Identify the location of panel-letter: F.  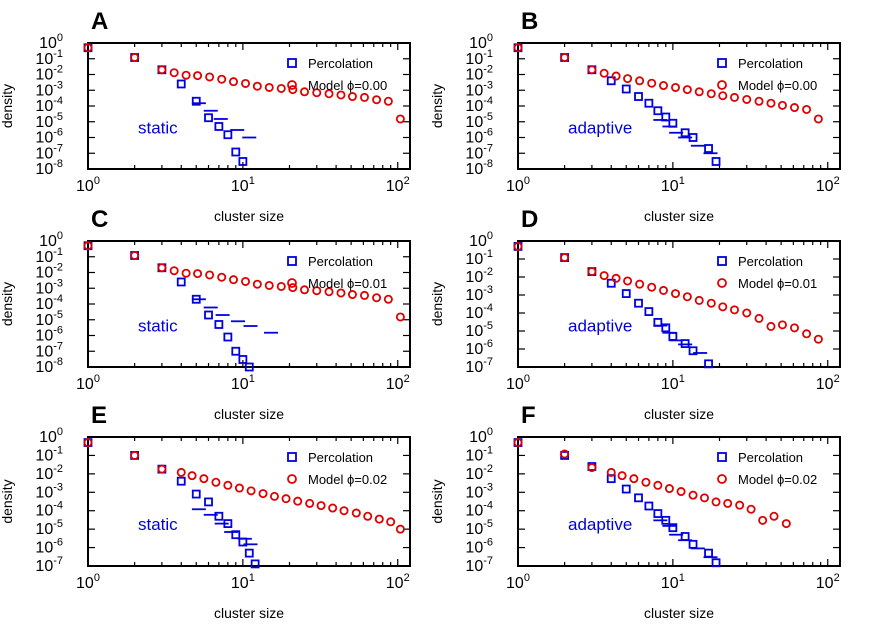
(528, 415).